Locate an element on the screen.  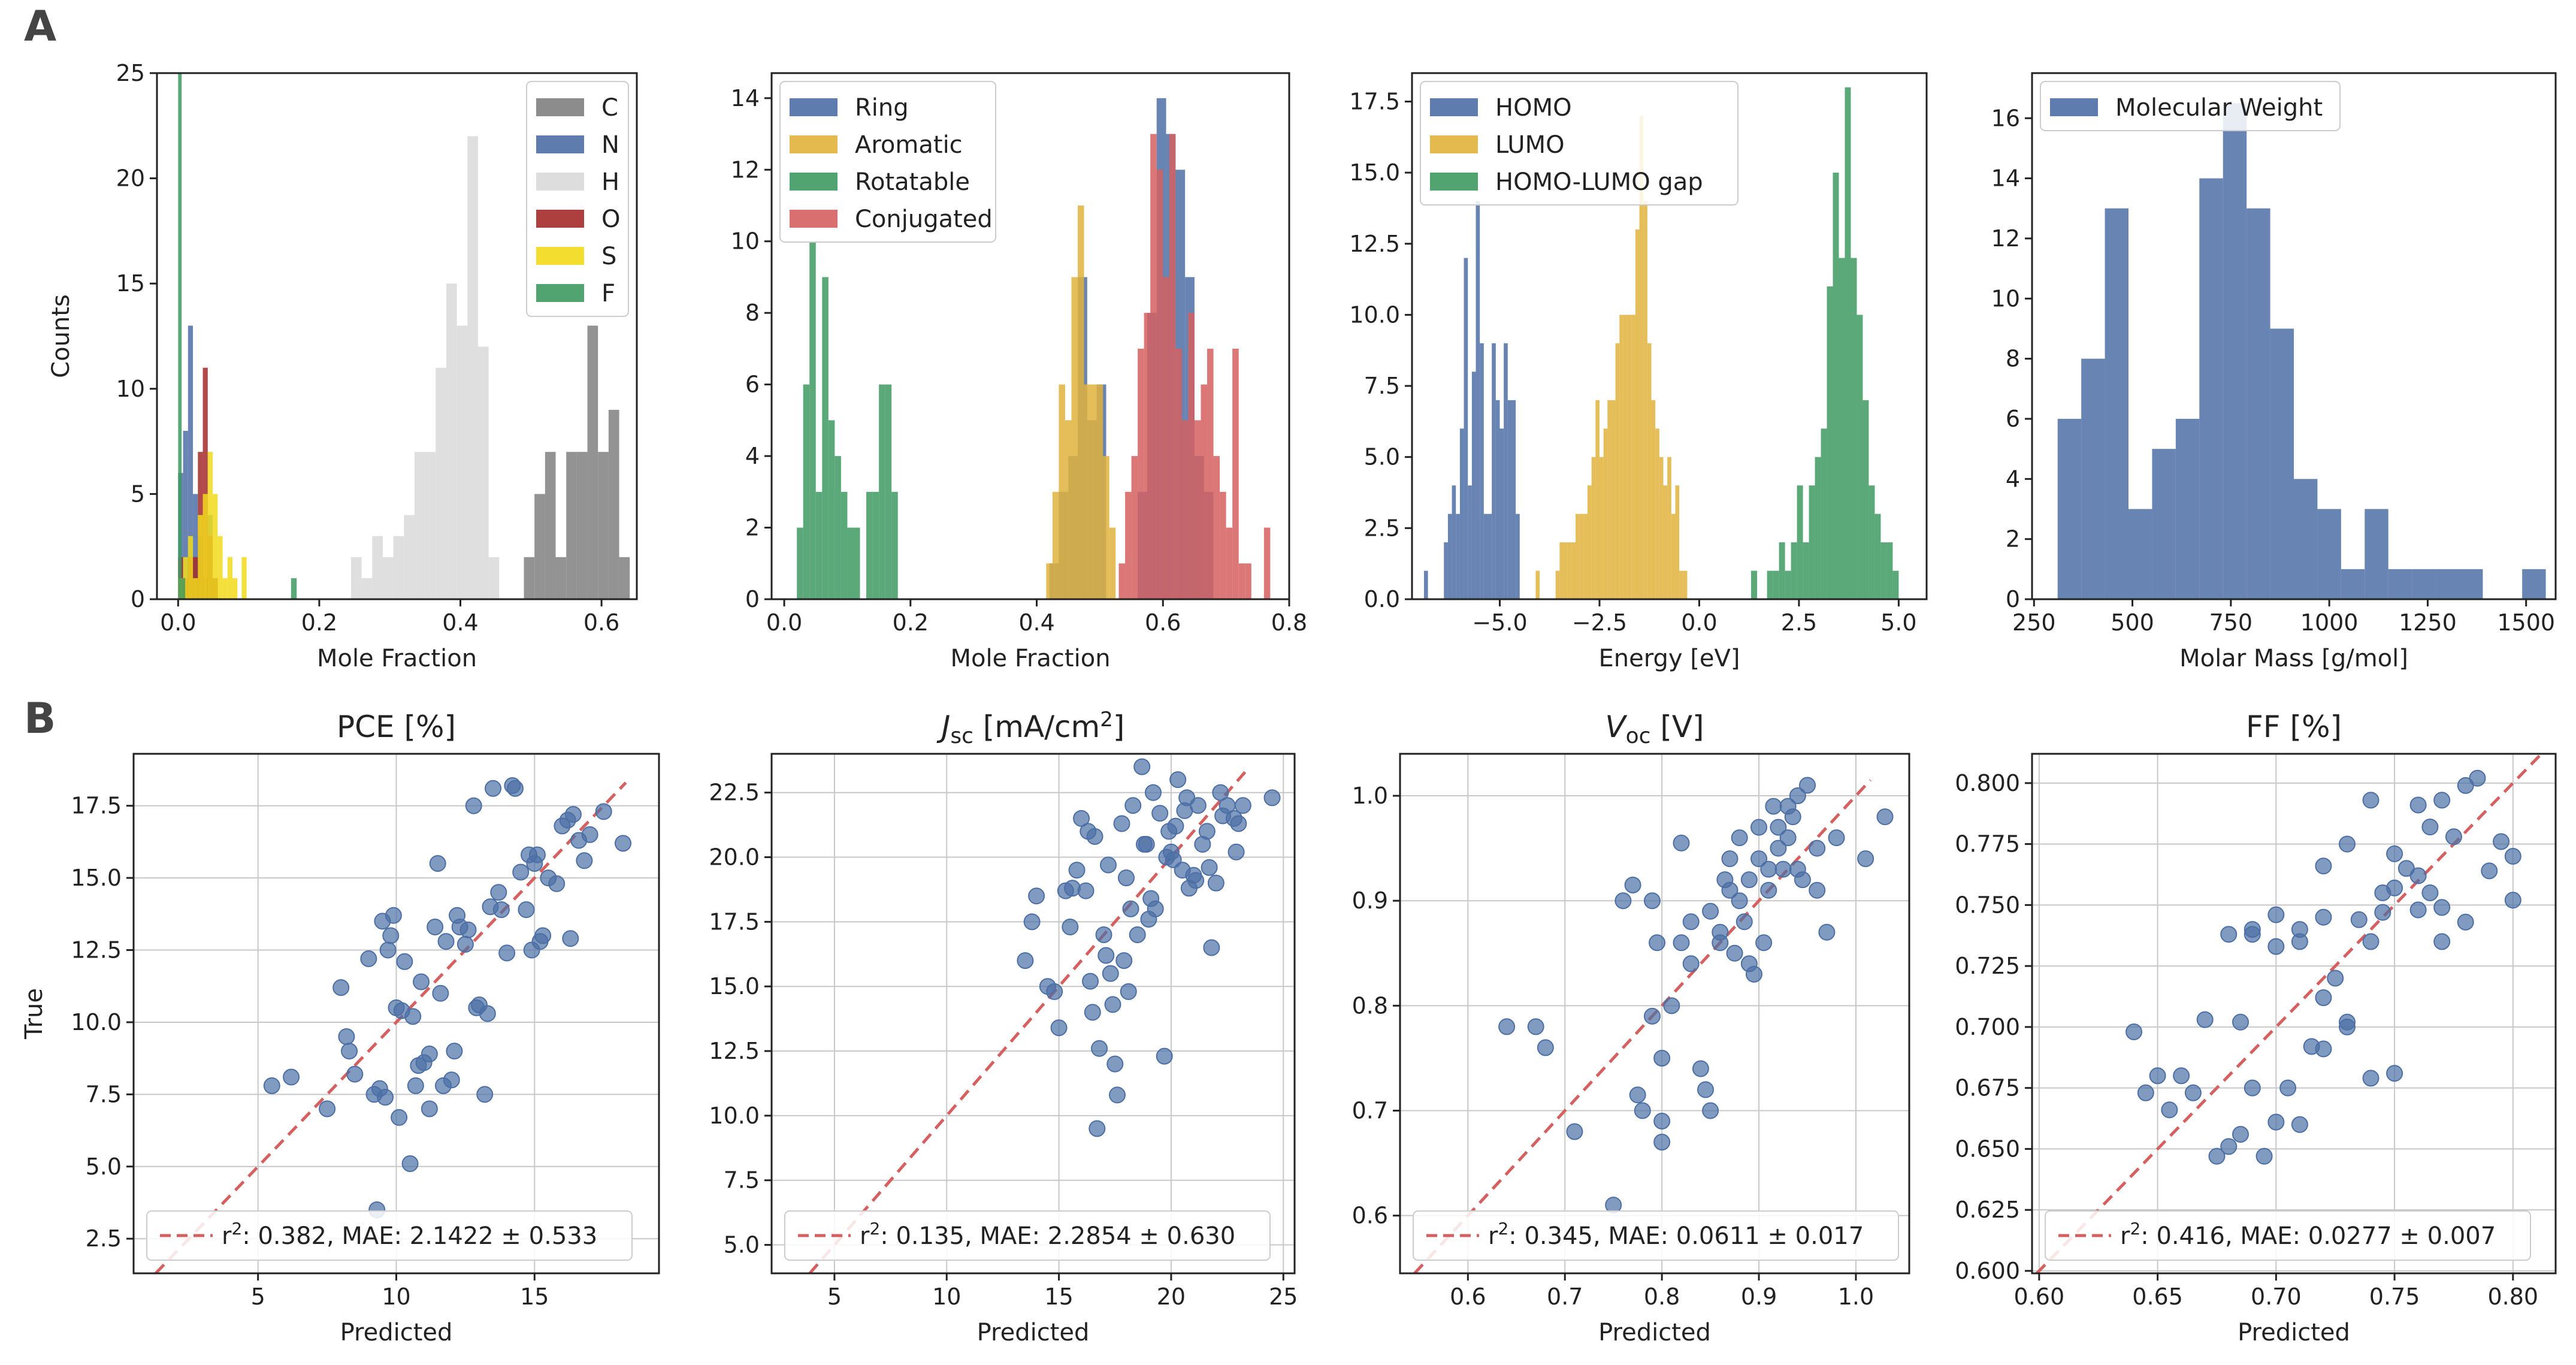
x-tick-label: 10 is located at coordinates (946, 1297).